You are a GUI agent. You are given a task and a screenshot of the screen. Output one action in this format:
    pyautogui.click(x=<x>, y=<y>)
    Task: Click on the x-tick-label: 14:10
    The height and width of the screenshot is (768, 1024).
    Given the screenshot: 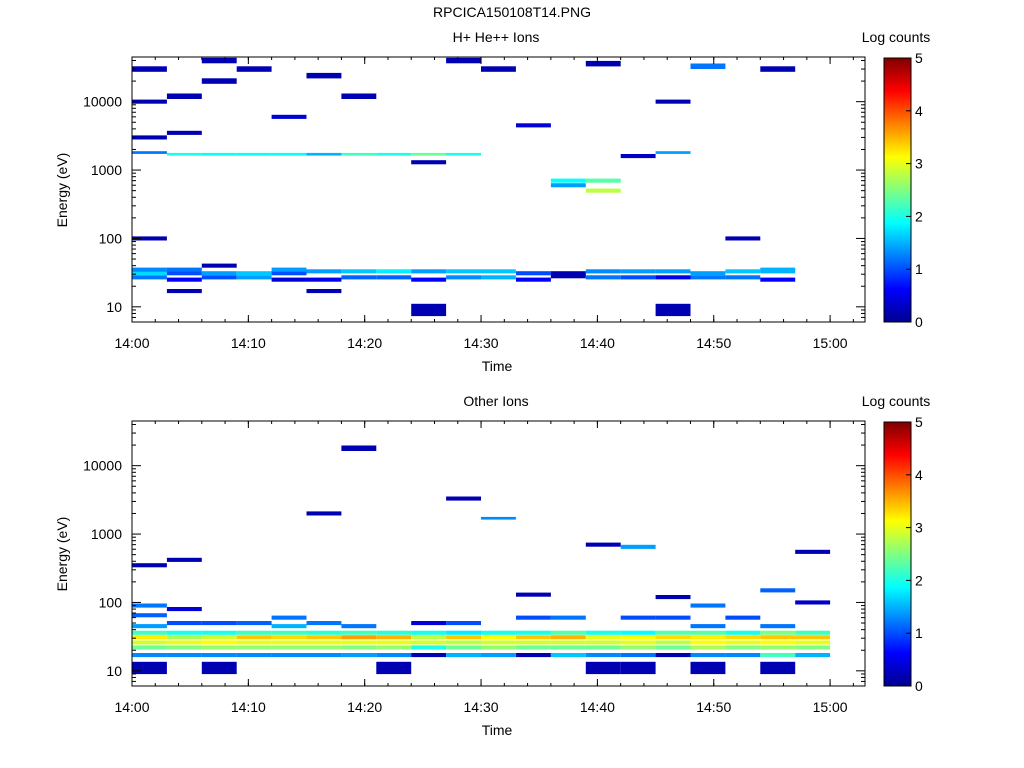 What is the action you would take?
    pyautogui.click(x=248, y=343)
    